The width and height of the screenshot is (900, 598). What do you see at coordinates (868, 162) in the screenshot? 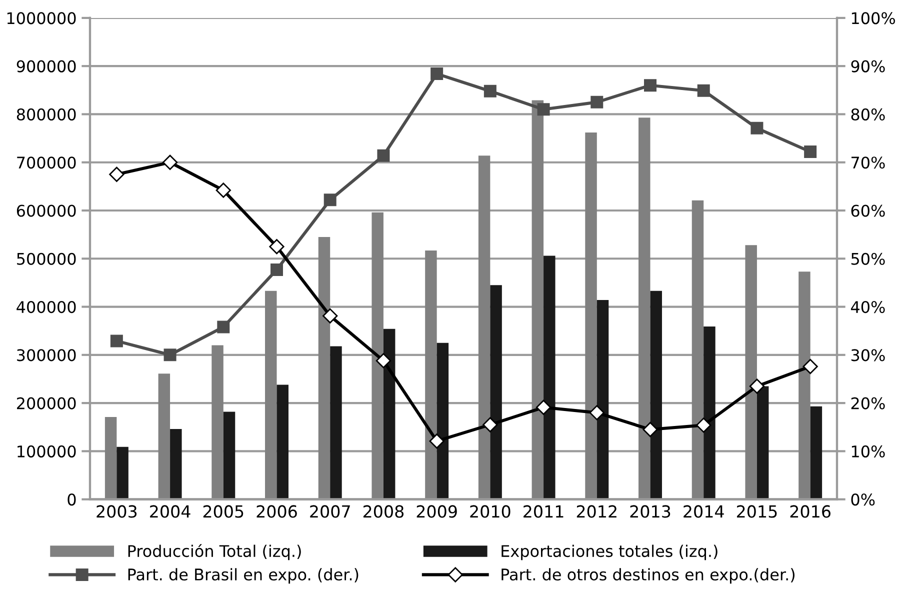
I see `y2-tick-label: 70%` at bounding box center [868, 162].